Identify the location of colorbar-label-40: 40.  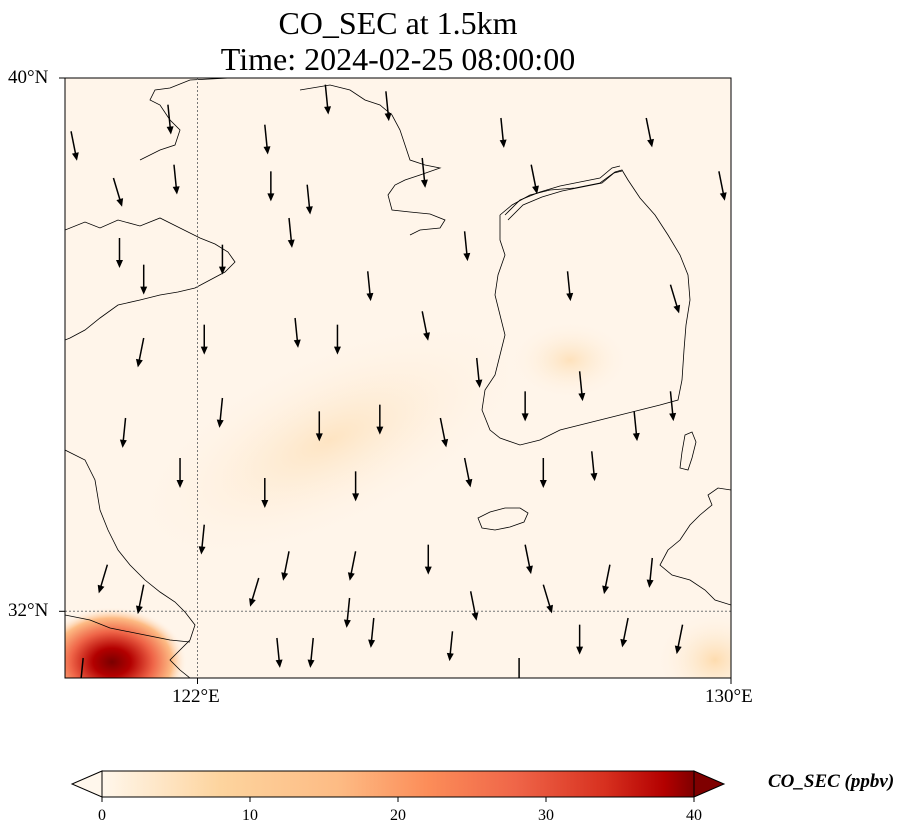
(694, 815).